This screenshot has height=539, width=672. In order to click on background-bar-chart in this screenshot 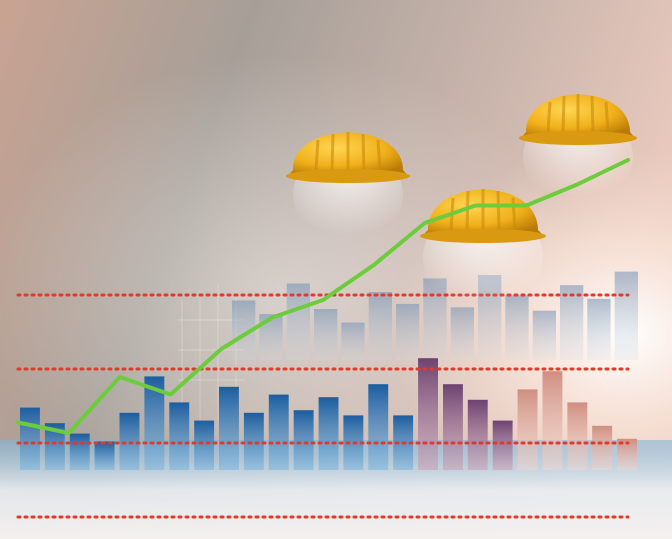, I will do `click(435, 315)`.